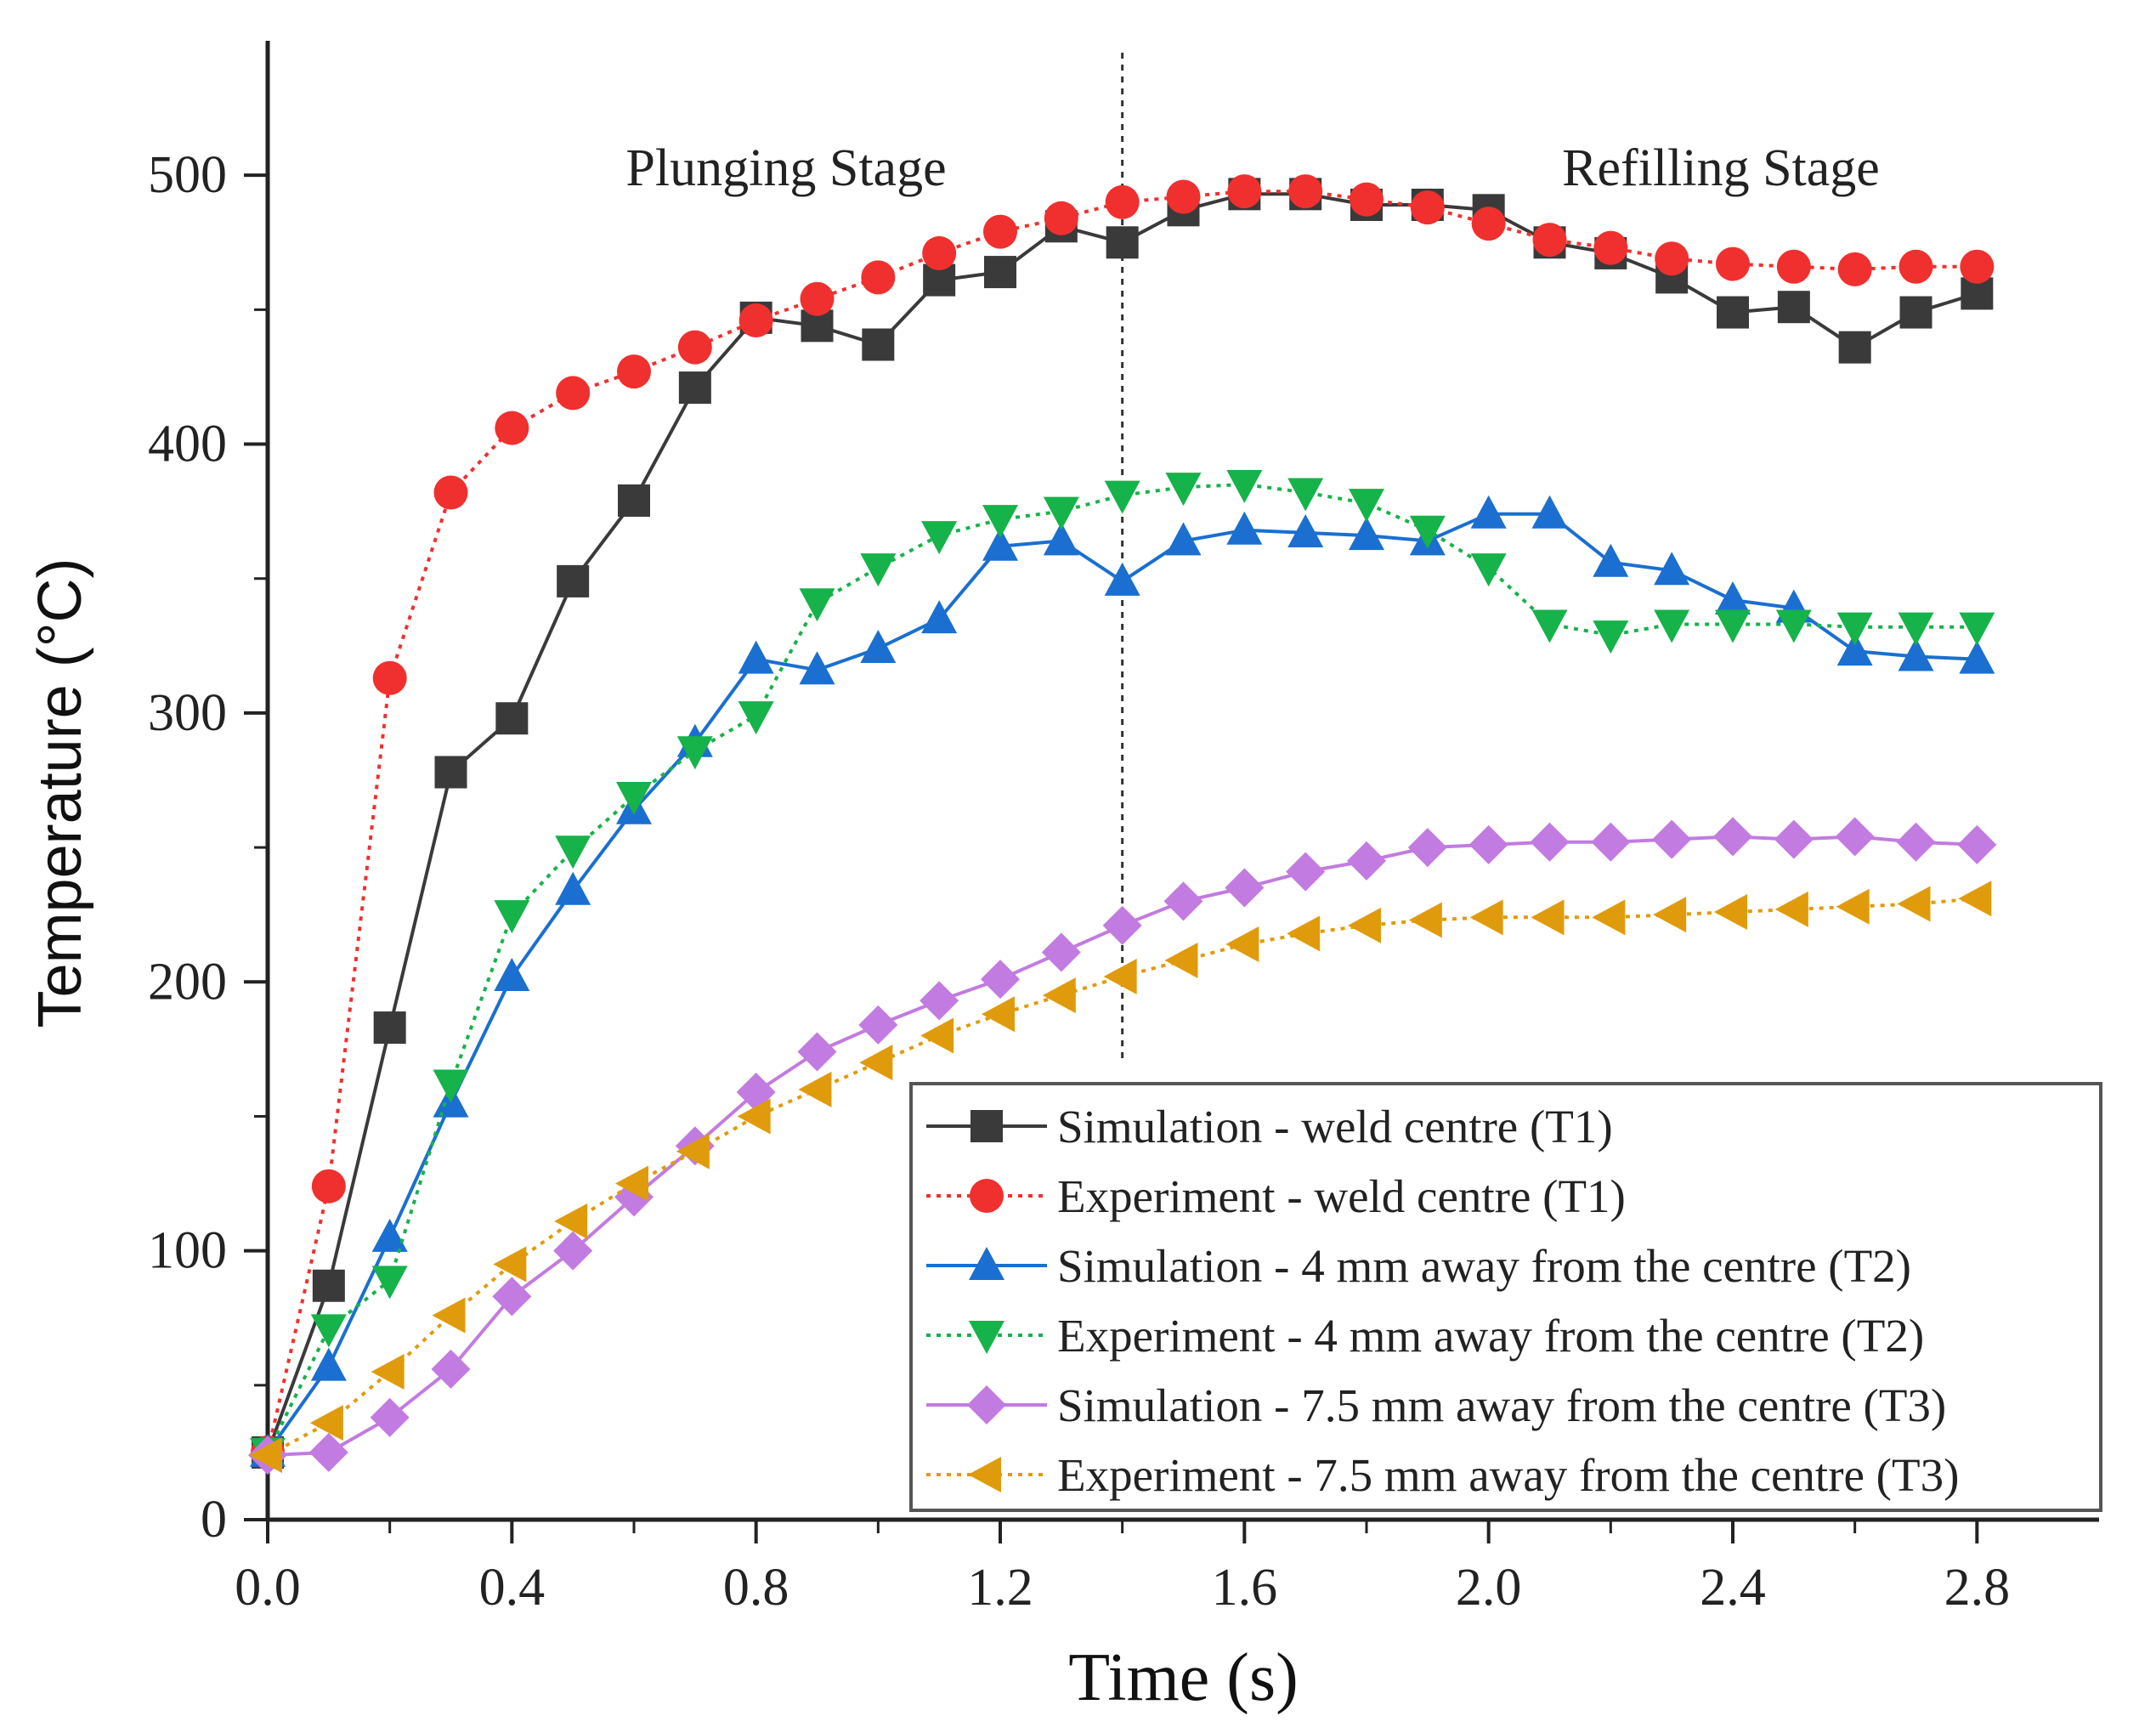  I want to click on y-tick-label: 200, so click(188, 982).